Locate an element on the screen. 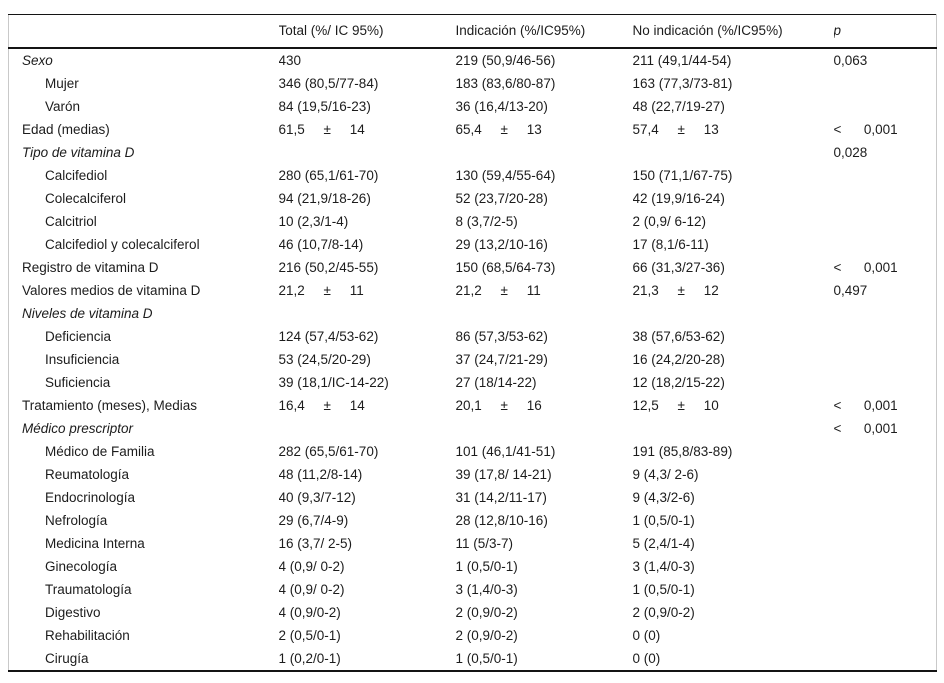 This screenshot has height=683, width=944. cell-indicacion is located at coordinates (544, 313).